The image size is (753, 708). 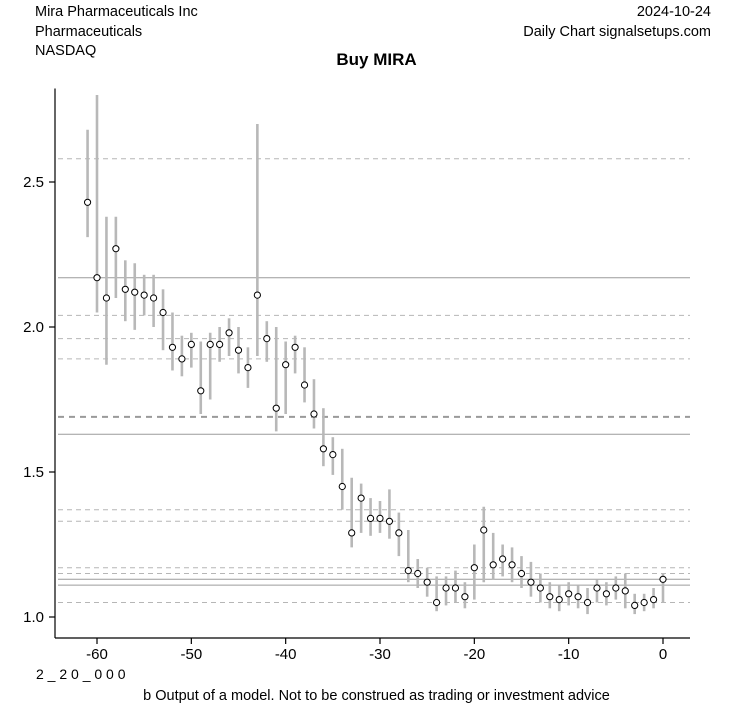 I want to click on chart-date: 2024-10-24, so click(x=673, y=12).